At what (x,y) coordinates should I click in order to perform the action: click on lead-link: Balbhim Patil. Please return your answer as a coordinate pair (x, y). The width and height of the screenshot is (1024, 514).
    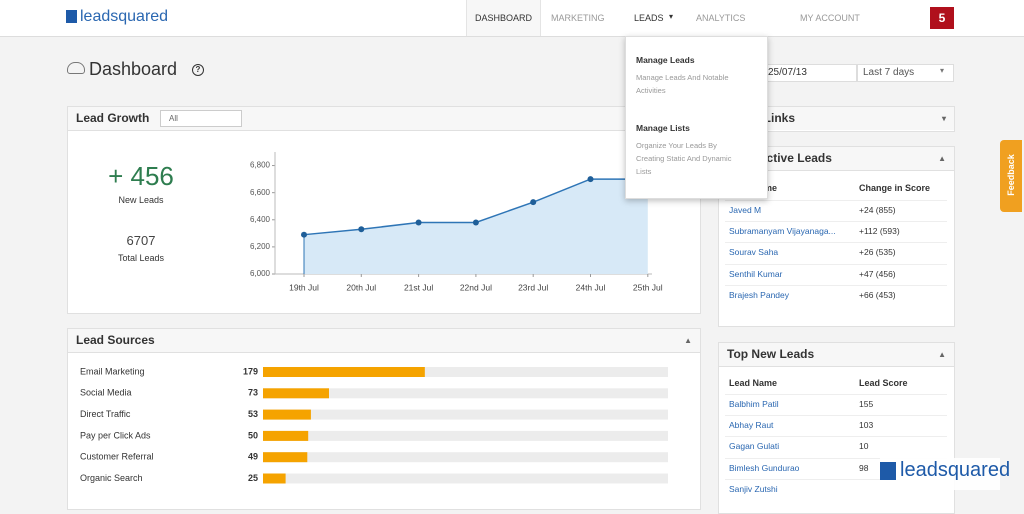
    Looking at the image, I should click on (754, 404).